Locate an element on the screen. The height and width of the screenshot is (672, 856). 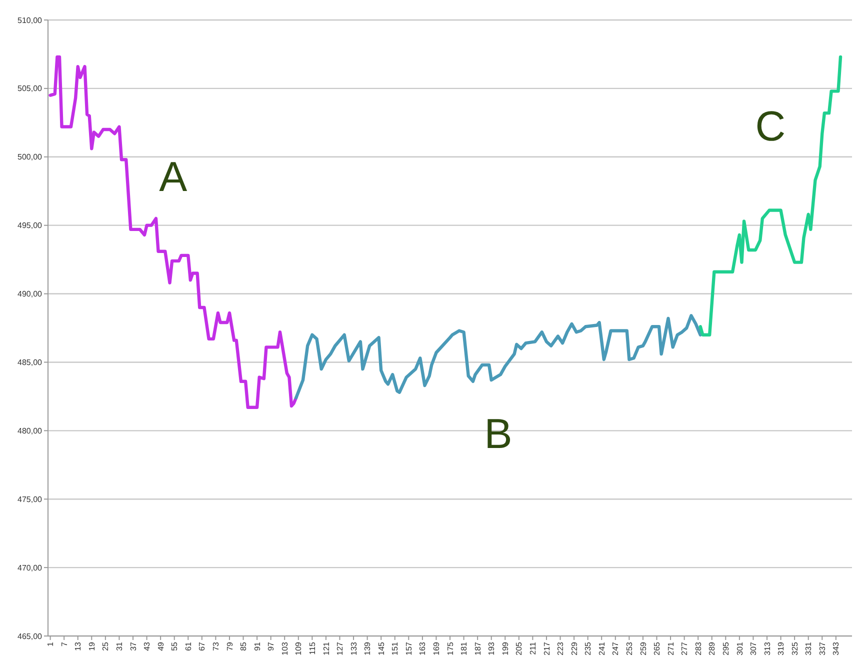
x-tick-label: 301 is located at coordinates (739, 648).